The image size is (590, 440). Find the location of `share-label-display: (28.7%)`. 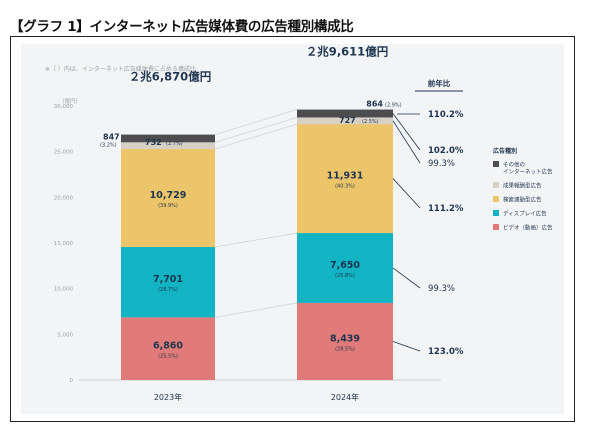

share-label-display: (28.7%) is located at coordinates (168, 290).